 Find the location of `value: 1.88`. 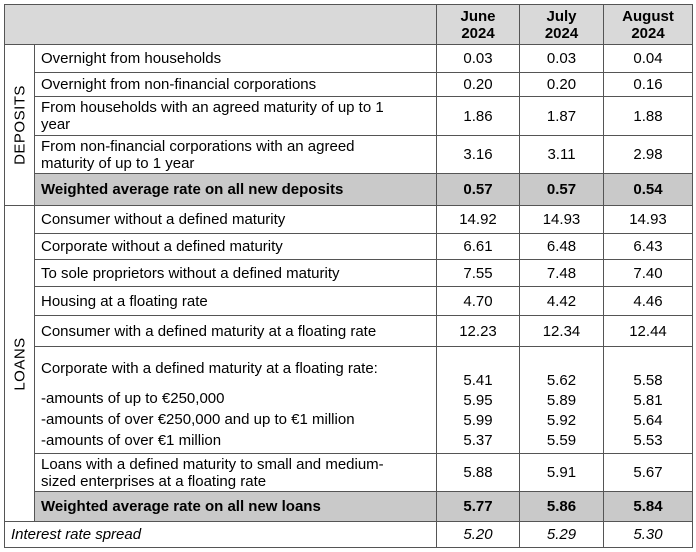

value: 1.88 is located at coordinates (648, 116).